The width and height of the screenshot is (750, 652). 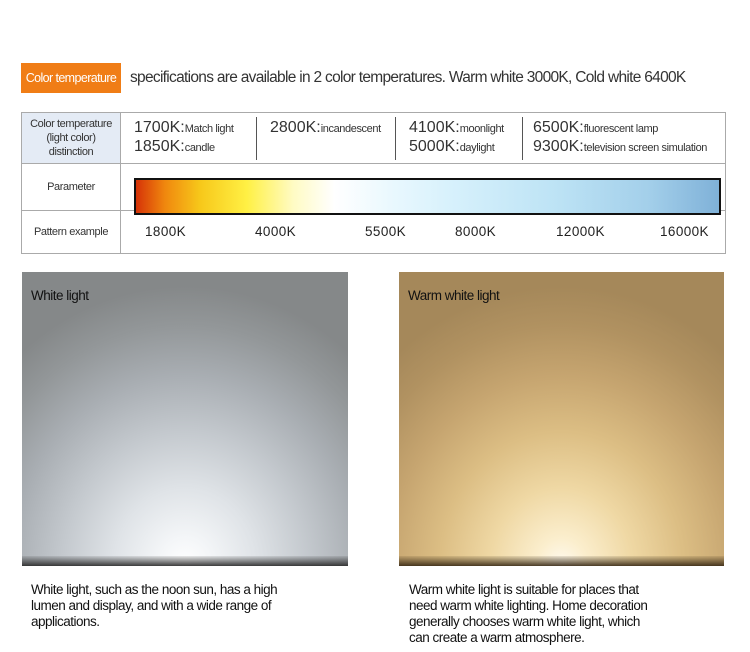 I want to click on ct-group-3: 4100K:moonlight 5000K:daylight, so click(x=456, y=138).